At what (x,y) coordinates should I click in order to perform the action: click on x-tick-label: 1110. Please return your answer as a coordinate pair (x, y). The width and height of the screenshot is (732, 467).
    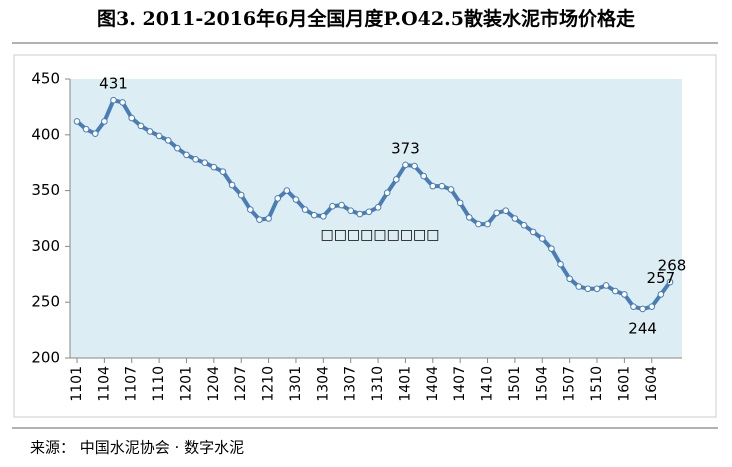
    Looking at the image, I should click on (159, 384).